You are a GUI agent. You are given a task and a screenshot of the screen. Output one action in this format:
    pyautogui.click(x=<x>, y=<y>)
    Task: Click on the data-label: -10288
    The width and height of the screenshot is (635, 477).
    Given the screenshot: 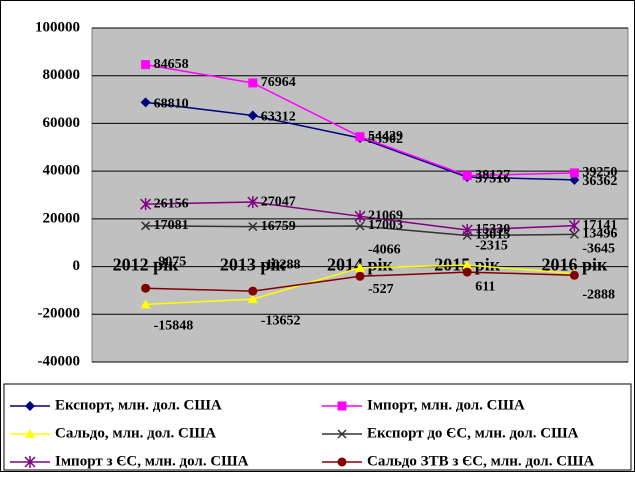 What is the action you would take?
    pyautogui.click(x=281, y=264)
    